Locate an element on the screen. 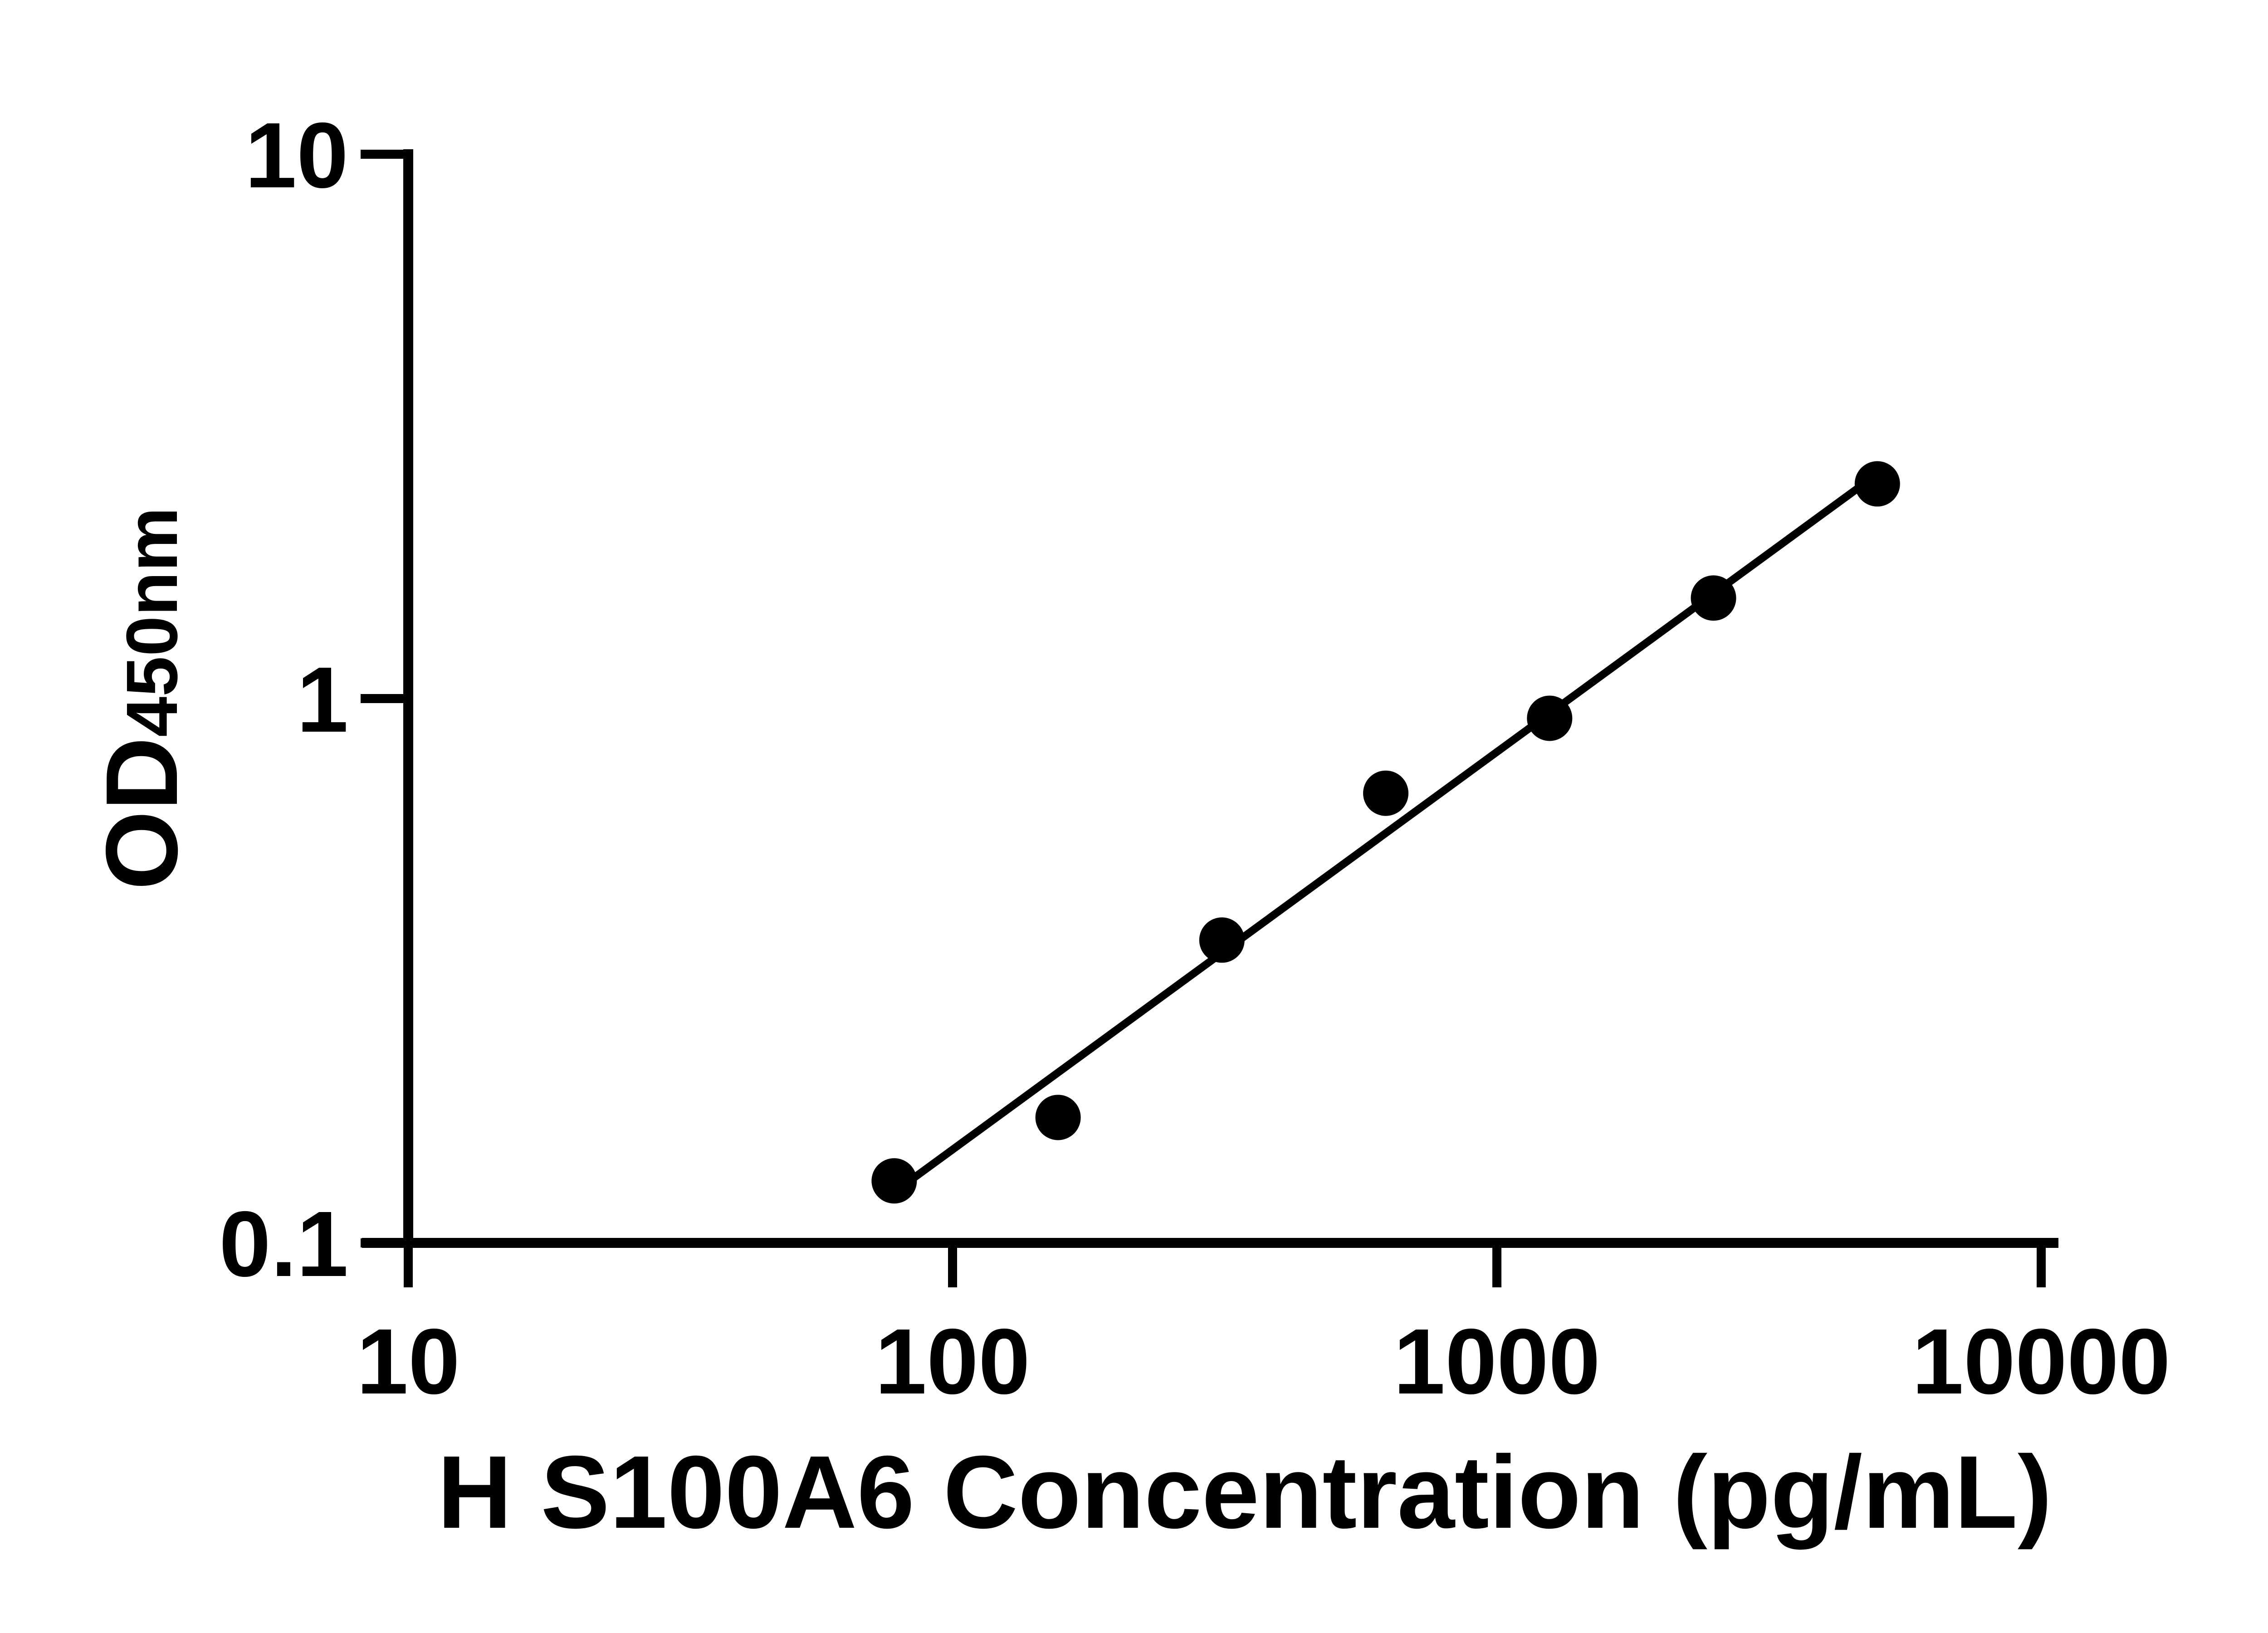  y-tick-label: 1 is located at coordinates (323, 700).